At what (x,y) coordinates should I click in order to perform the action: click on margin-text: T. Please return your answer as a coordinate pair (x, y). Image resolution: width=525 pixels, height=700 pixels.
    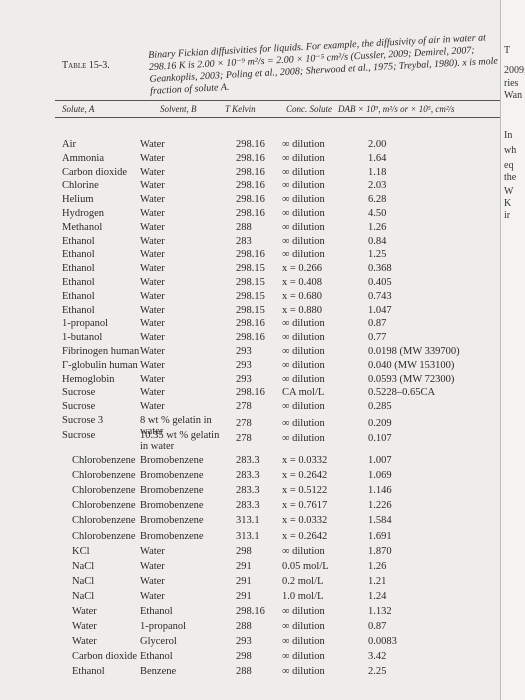
    Looking at the image, I should click on (507, 50).